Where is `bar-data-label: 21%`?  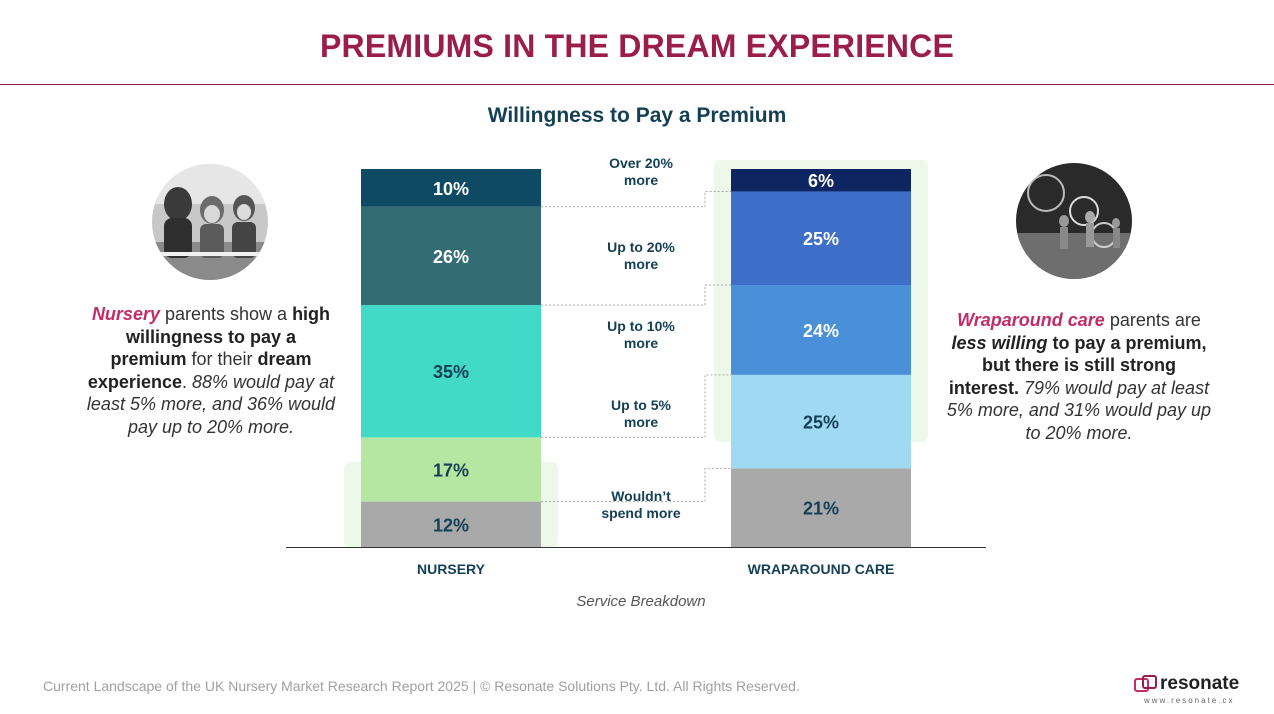 bar-data-label: 21% is located at coordinates (821, 509).